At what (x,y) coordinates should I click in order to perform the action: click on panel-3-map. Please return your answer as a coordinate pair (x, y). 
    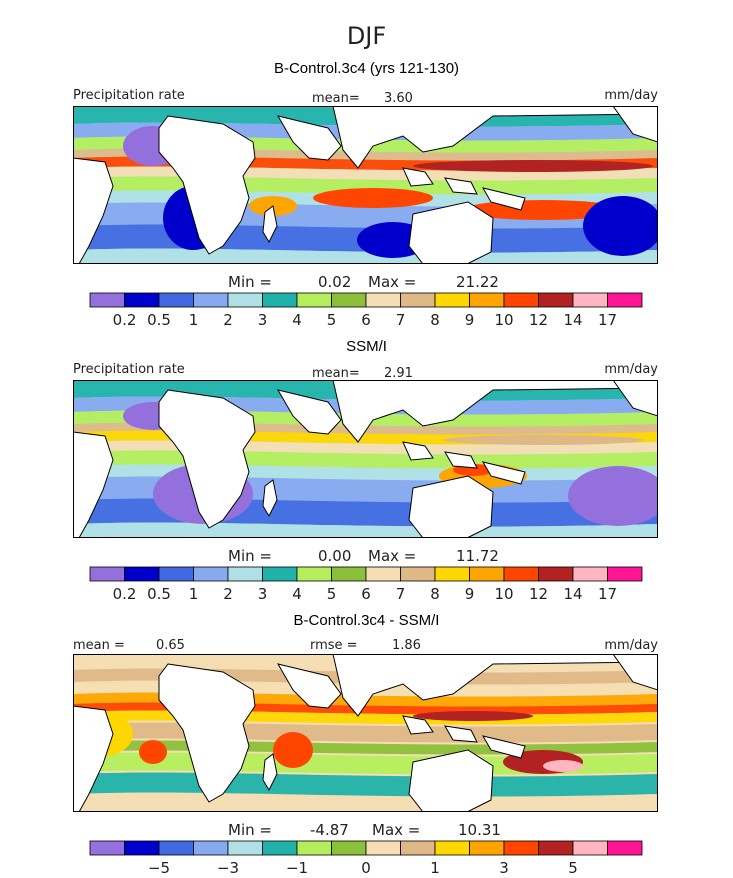
    Looking at the image, I should click on (365, 733).